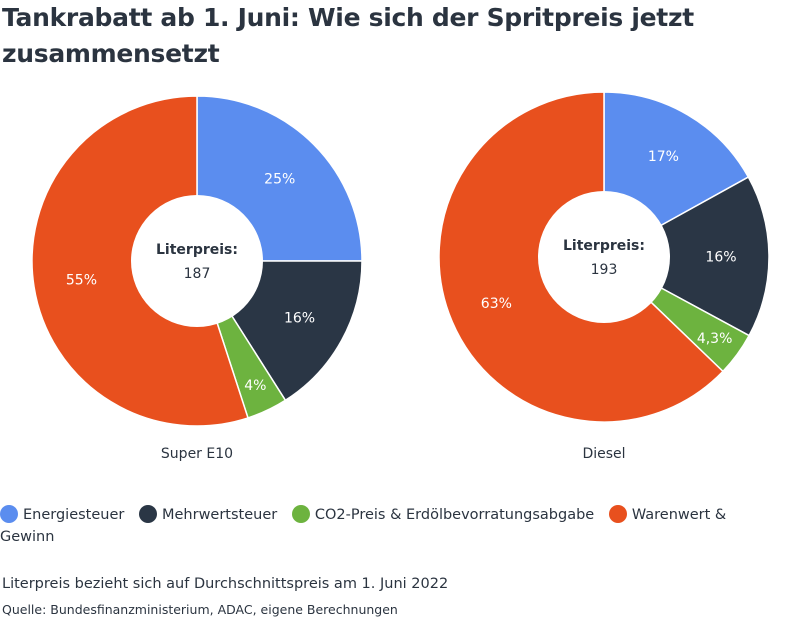 The image size is (800, 621). I want to click on legend-item-mehrwertsteuer: Mehrwertsteuer, so click(208, 514).